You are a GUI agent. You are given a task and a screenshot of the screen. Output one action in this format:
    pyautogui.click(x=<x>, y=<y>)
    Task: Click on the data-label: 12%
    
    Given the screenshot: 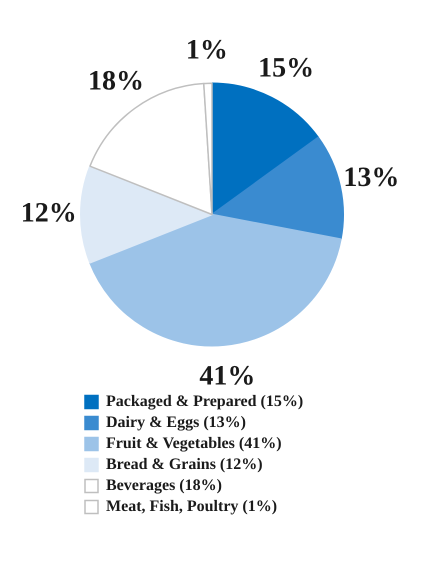 What is the action you would take?
    pyautogui.click(x=48, y=213)
    